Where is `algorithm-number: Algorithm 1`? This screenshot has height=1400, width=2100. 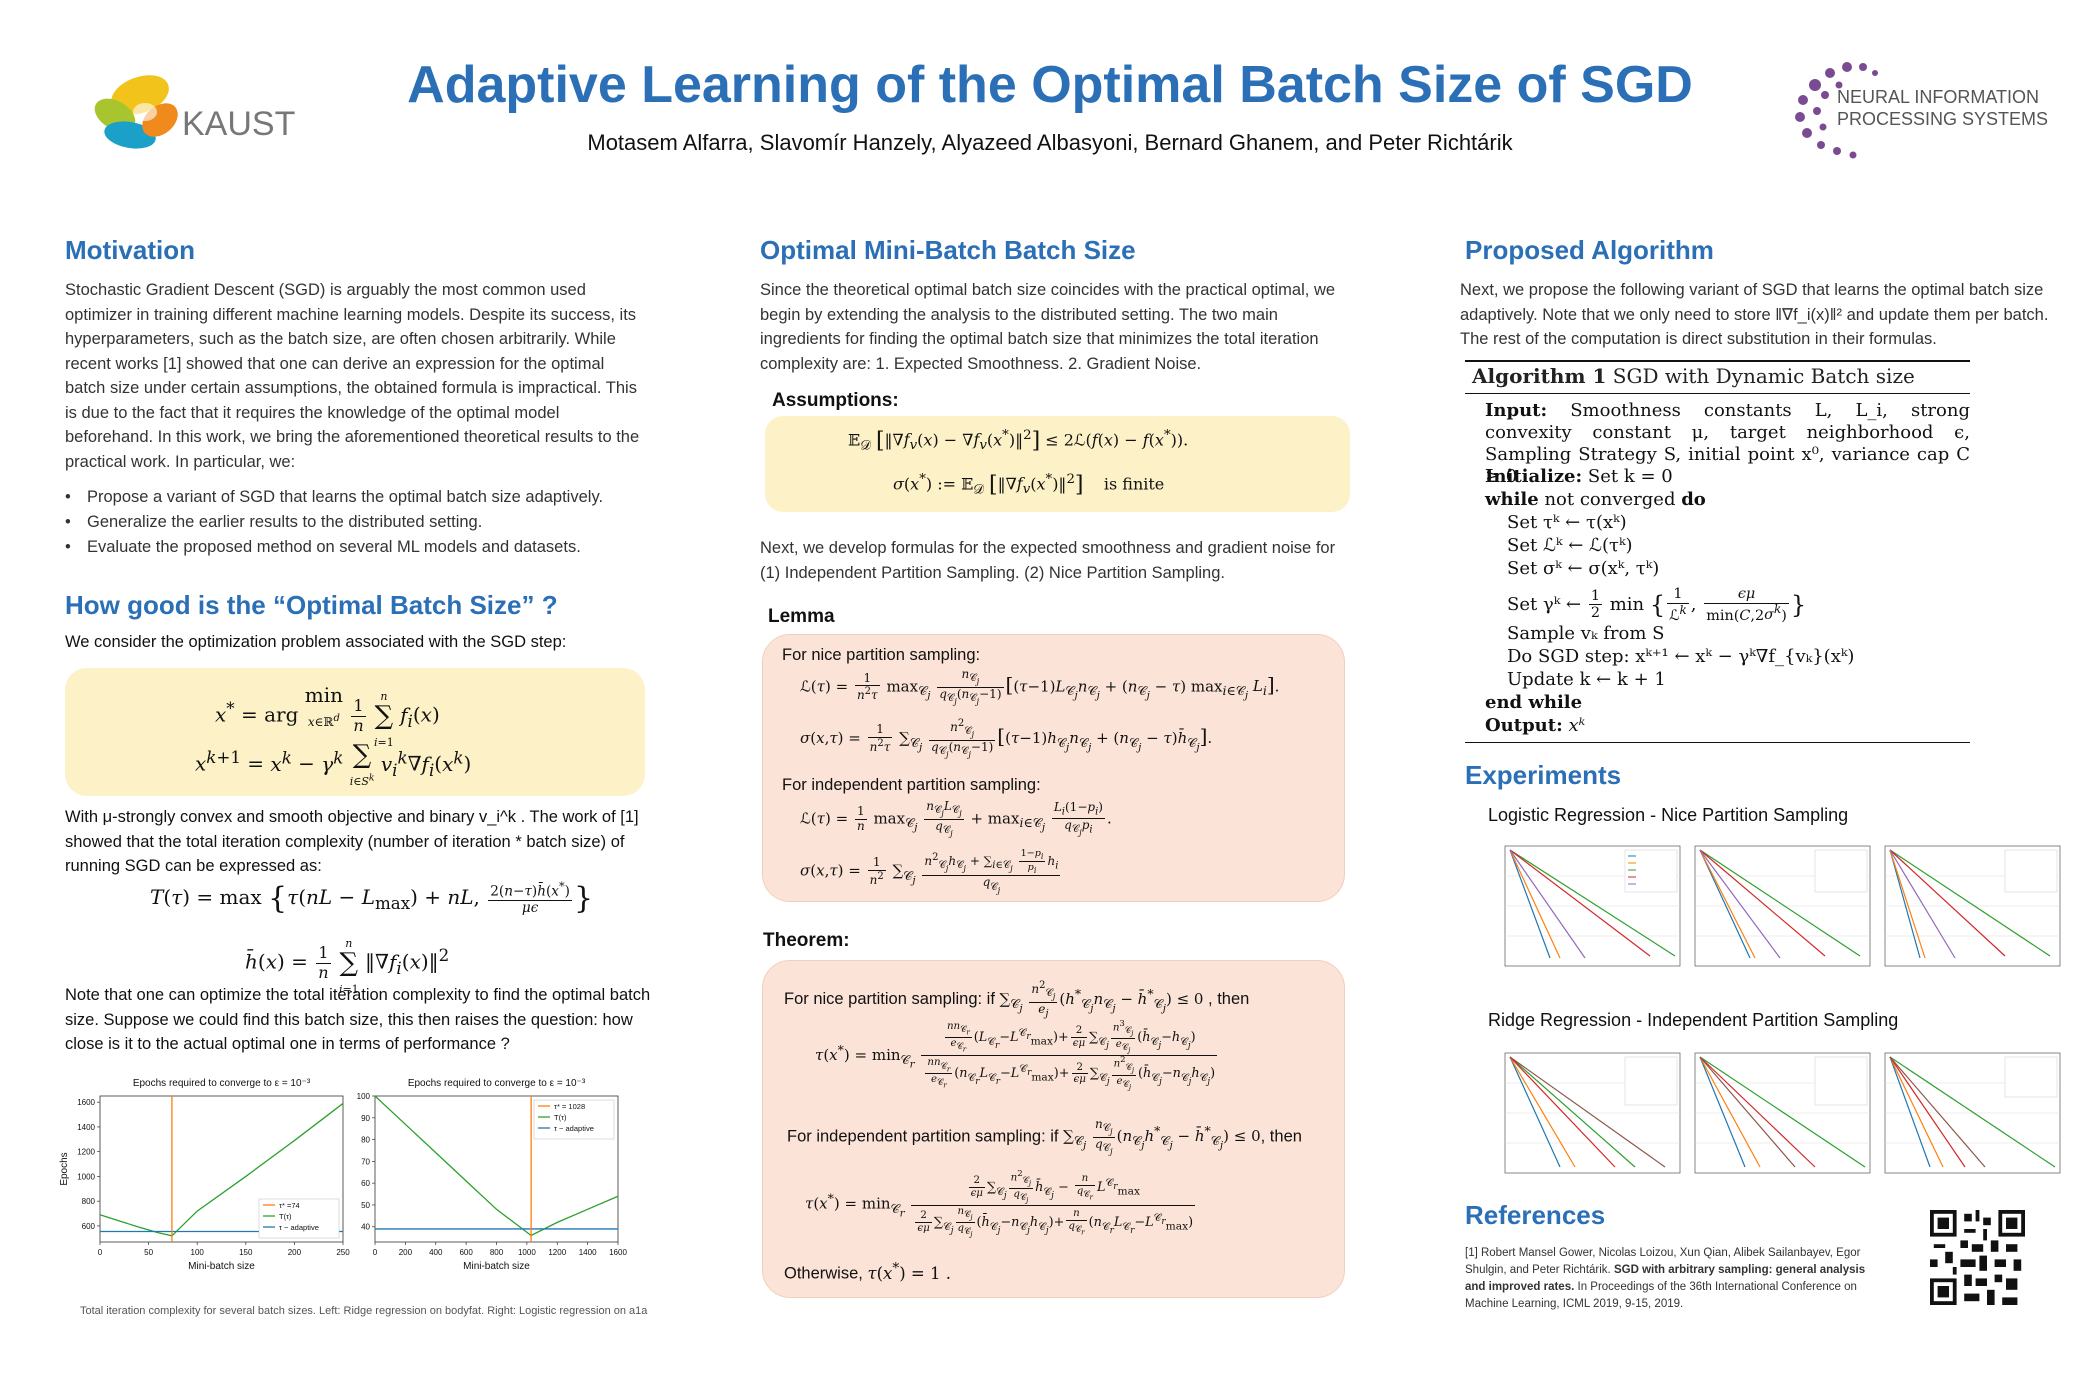 algorithm-number: Algorithm 1 is located at coordinates (1539, 376).